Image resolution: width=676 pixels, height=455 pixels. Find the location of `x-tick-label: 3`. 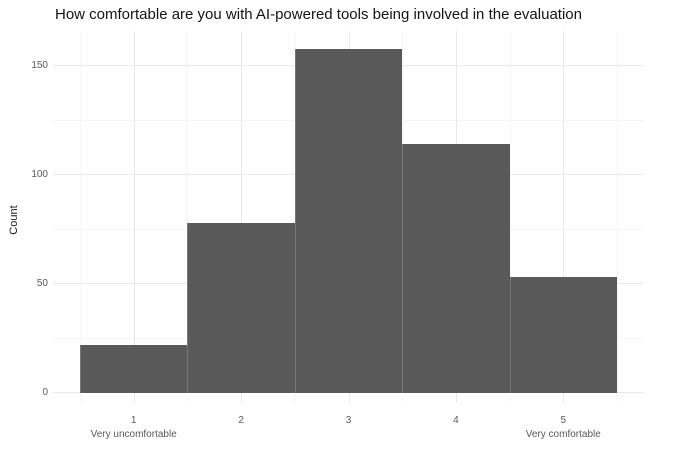

x-tick-label: 3 is located at coordinates (348, 420).